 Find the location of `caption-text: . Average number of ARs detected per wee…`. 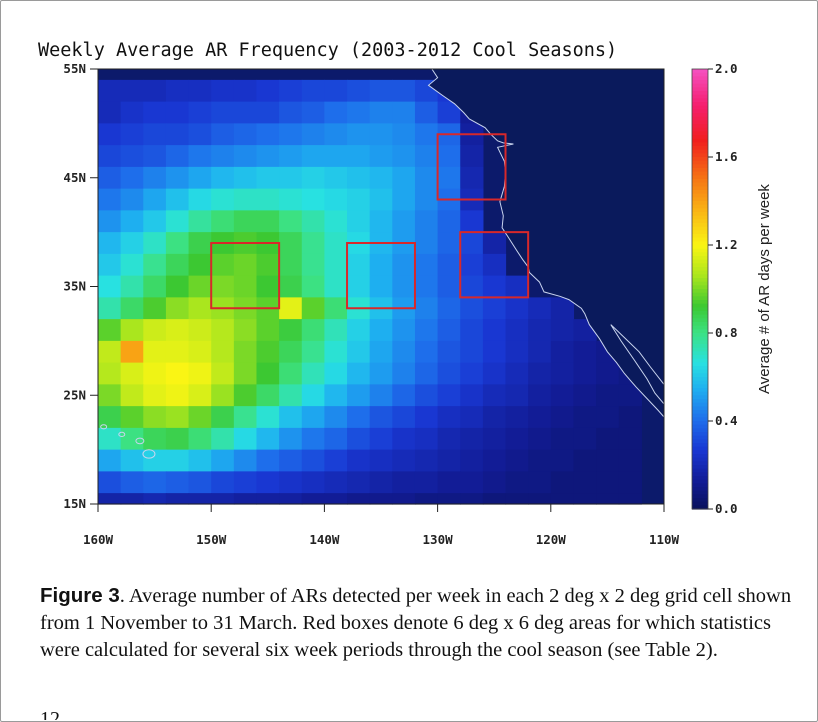

caption-text: . Average number of ARs detected per wee… is located at coordinates (416, 623).